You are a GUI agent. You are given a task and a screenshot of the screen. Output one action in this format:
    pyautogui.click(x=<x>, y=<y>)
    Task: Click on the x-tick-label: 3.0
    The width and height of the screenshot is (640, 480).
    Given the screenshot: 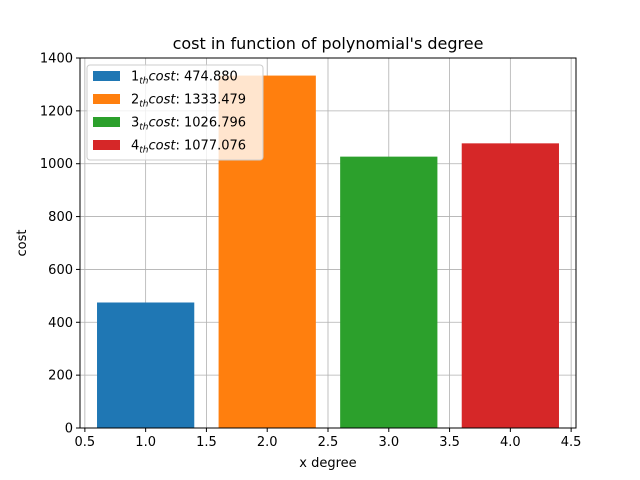 What is the action you would take?
    pyautogui.click(x=388, y=442)
    